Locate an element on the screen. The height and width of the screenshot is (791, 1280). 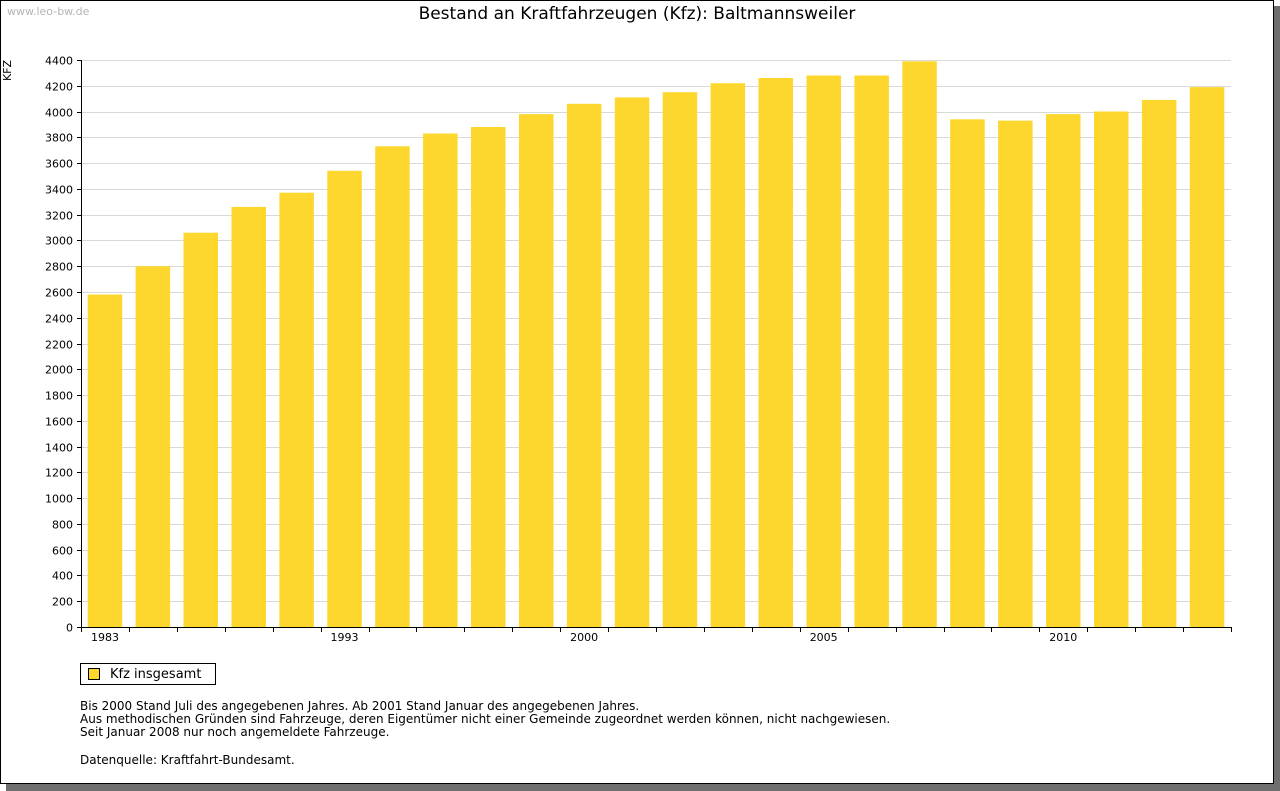
y-tick-label: 2200 is located at coordinates (59, 345).